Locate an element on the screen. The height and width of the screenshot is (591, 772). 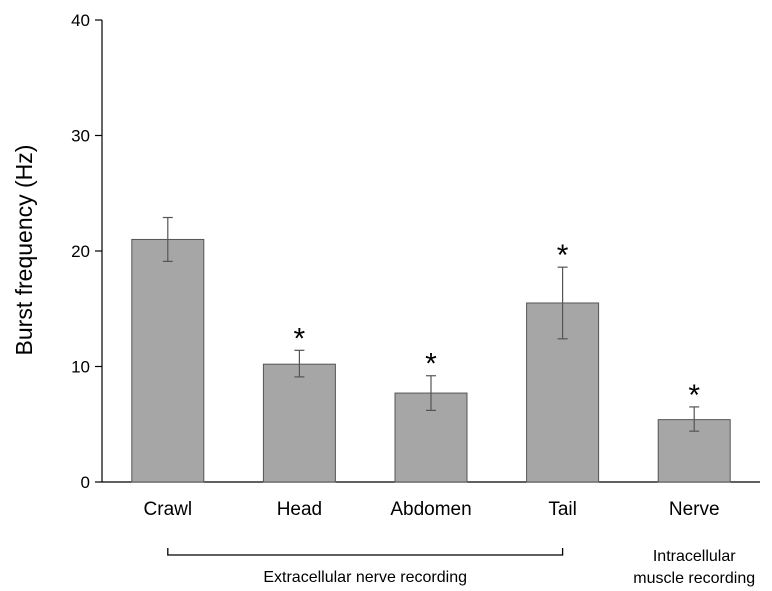
y-axis: 0 10 20 30 40 is located at coordinates (87, 251).